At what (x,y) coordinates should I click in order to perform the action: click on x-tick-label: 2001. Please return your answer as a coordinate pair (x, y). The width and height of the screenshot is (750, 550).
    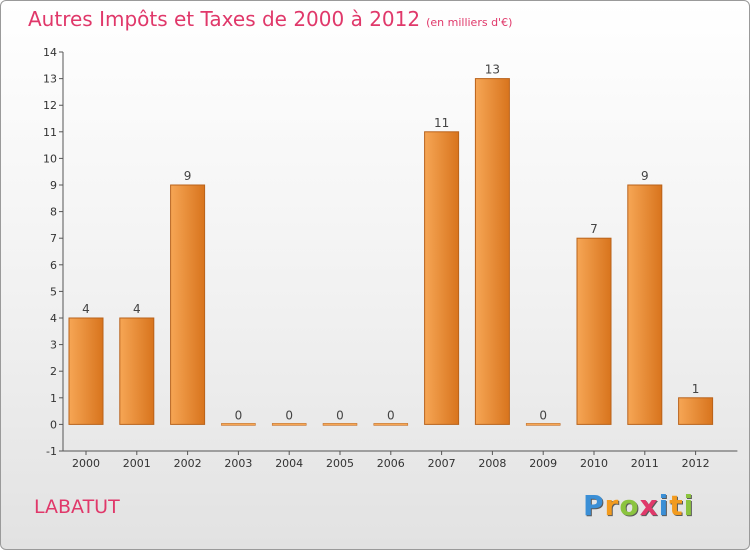
    Looking at the image, I should click on (137, 463).